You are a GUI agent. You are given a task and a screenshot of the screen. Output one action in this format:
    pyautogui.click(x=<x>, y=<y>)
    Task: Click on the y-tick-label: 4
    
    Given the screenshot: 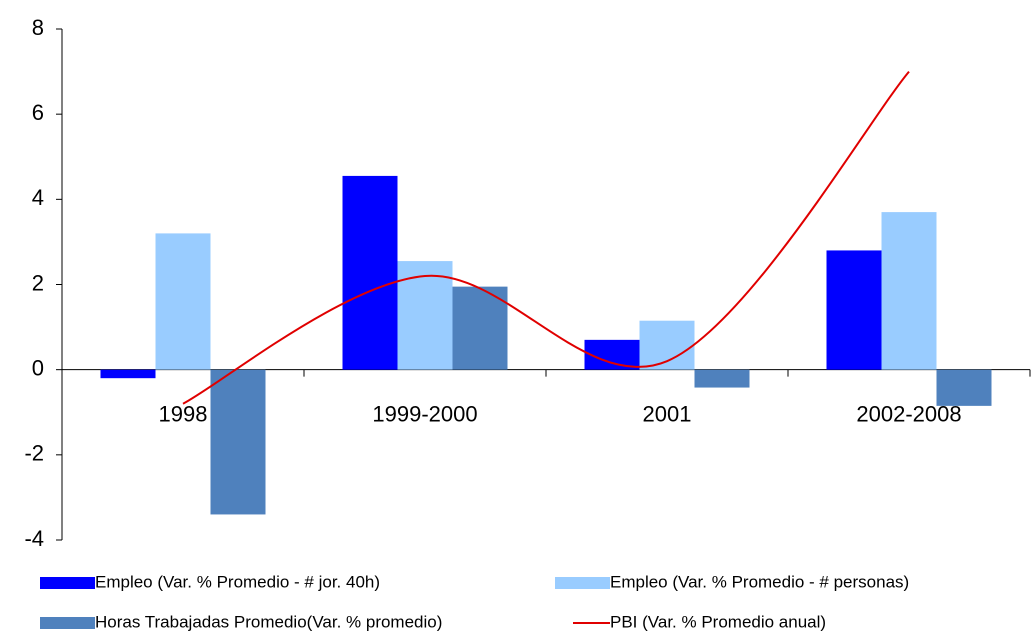 What is the action you would take?
    pyautogui.click(x=38, y=197)
    